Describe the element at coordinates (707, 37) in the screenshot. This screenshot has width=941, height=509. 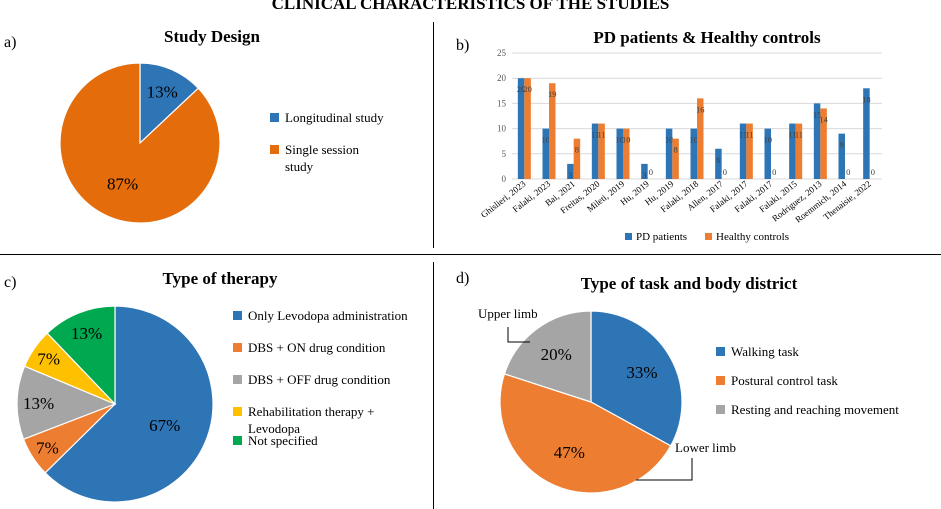
I see `panel-title: PD patients & Healthy controls` at that location.